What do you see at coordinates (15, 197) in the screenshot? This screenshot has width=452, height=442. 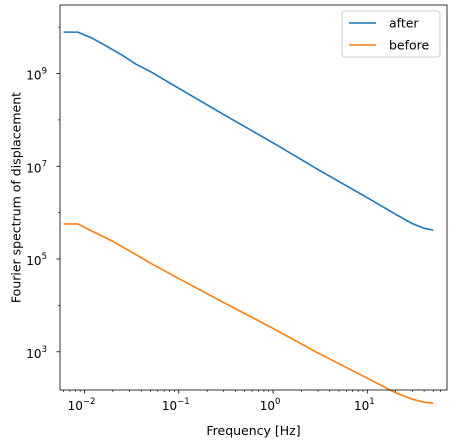 I see `y-axis-label: Fourier spectrum of displacement` at bounding box center [15, 197].